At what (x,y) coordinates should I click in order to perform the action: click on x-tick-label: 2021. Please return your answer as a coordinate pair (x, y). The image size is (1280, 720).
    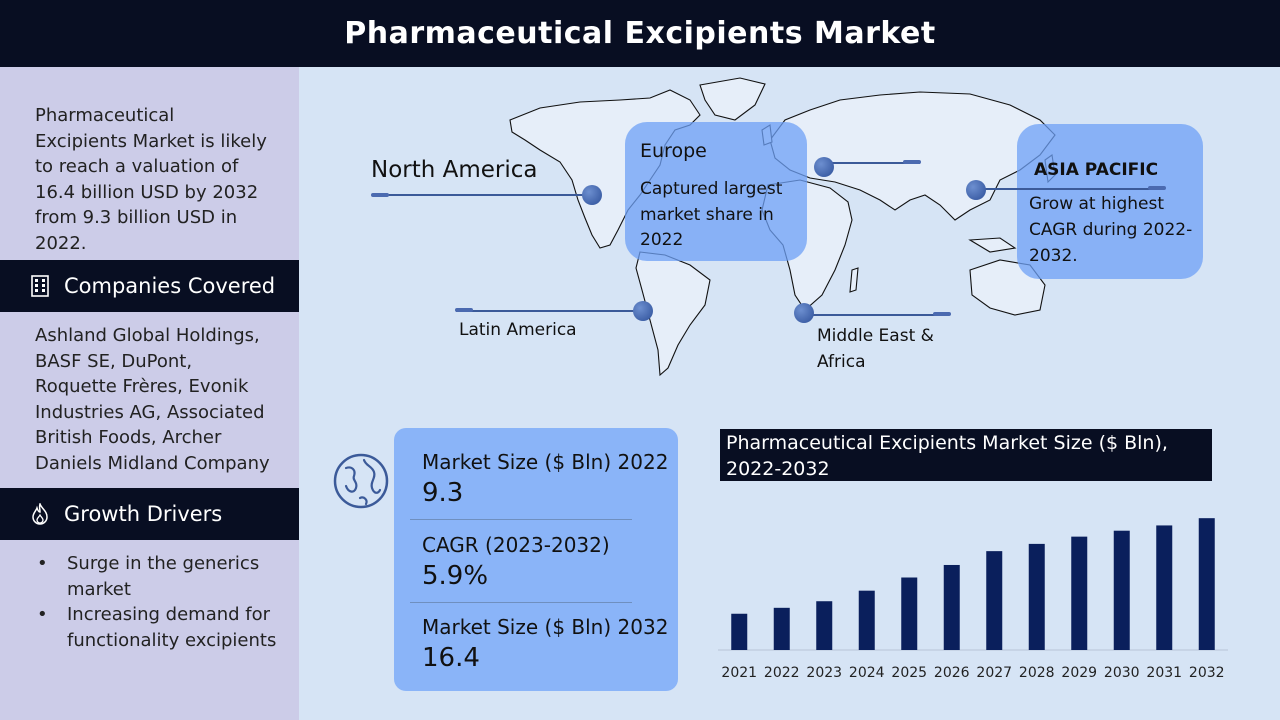
    Looking at the image, I should click on (739, 673).